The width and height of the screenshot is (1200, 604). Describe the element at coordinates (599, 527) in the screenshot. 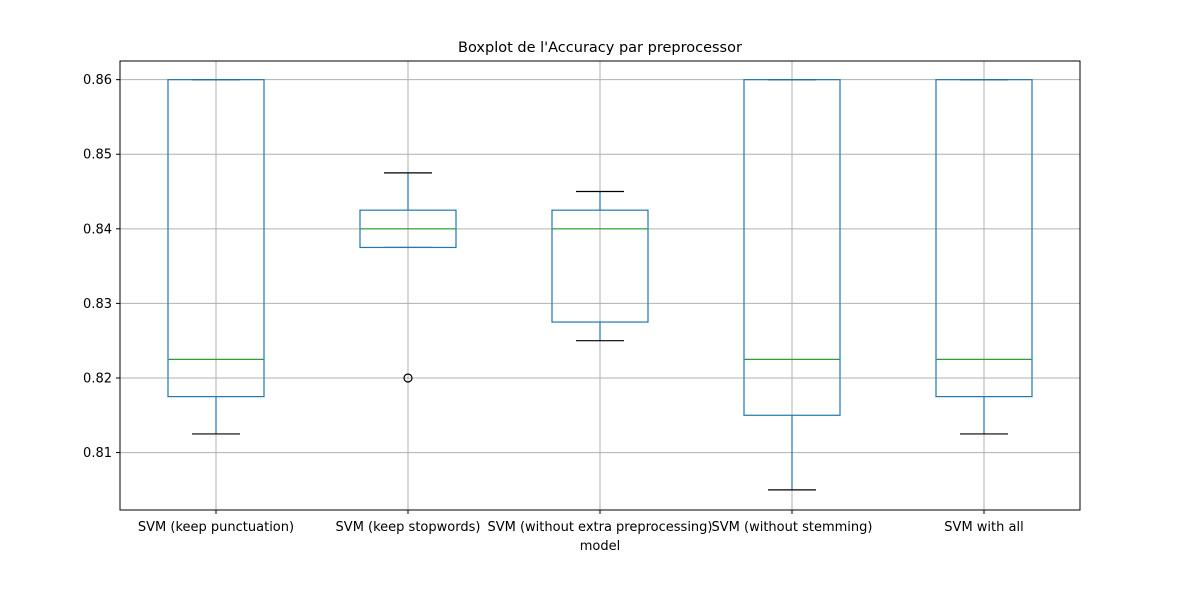

I see `x-tick-label: SVM (without extra preprocessing)` at that location.